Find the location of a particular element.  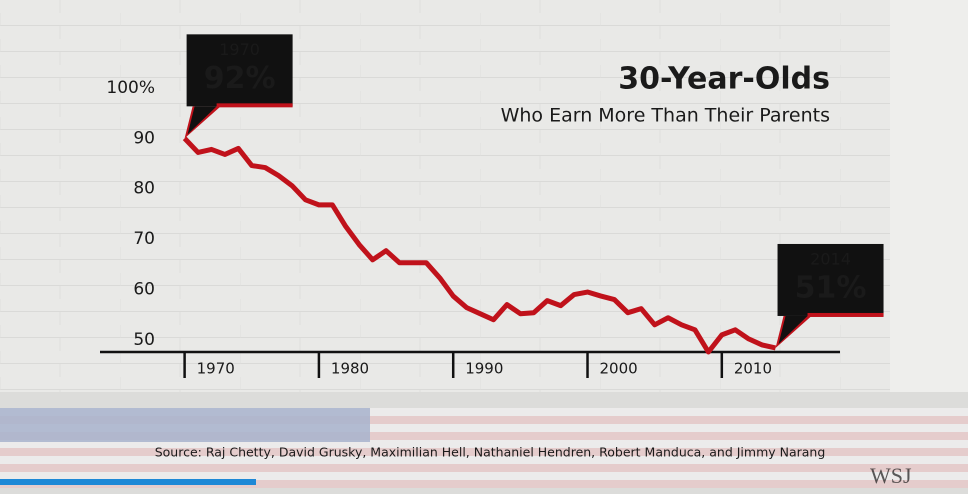

y-tick-label: 100% is located at coordinates (130, 88).